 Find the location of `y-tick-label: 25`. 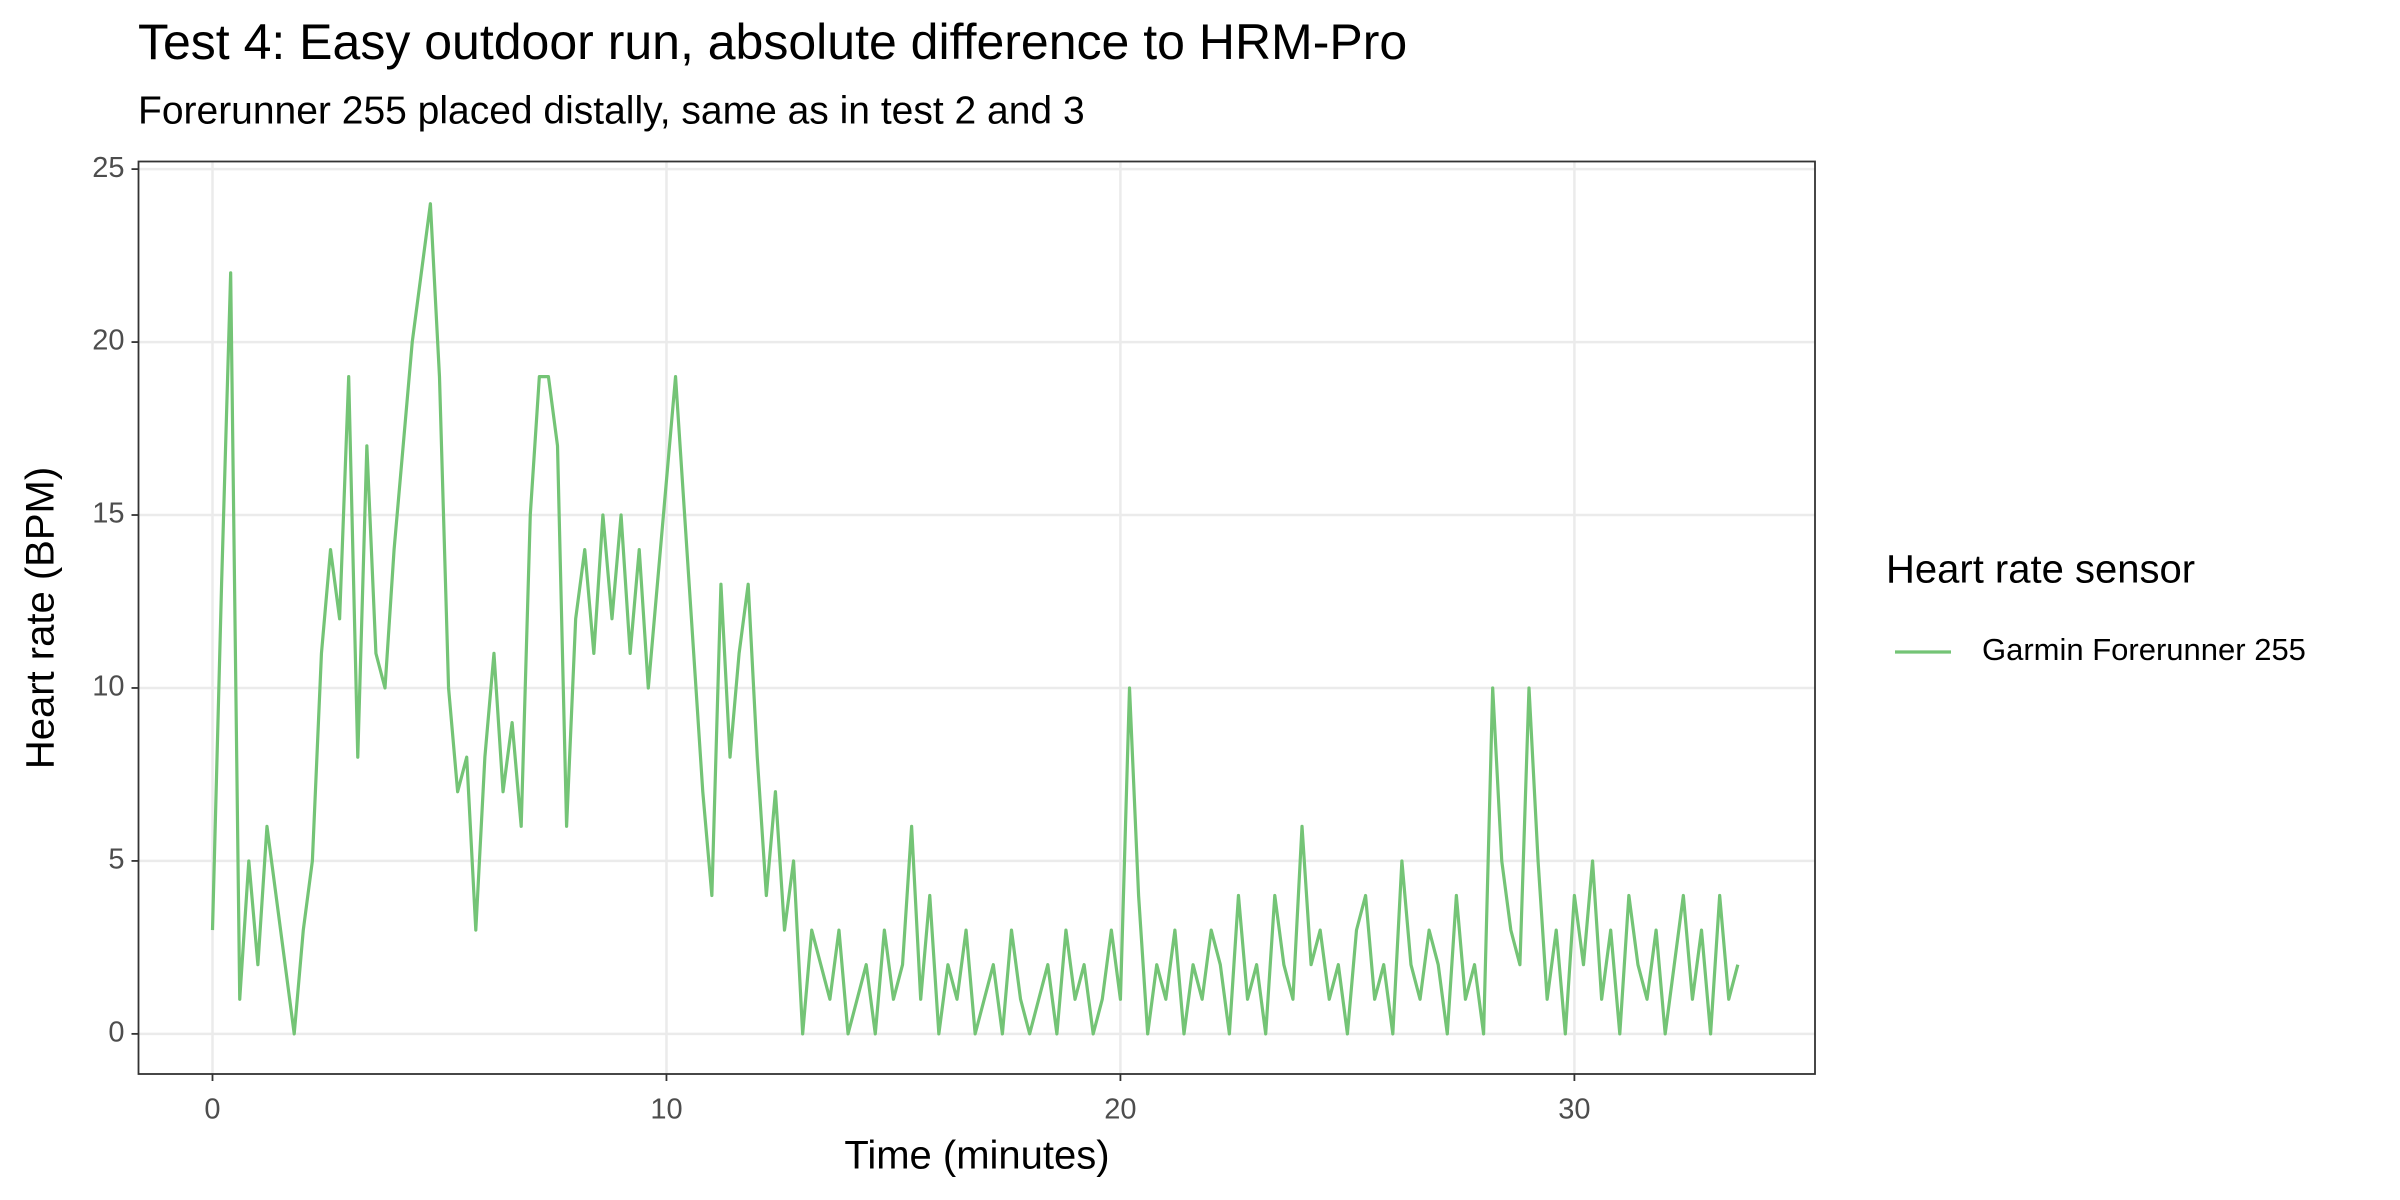

y-tick-label: 25 is located at coordinates (108, 168).